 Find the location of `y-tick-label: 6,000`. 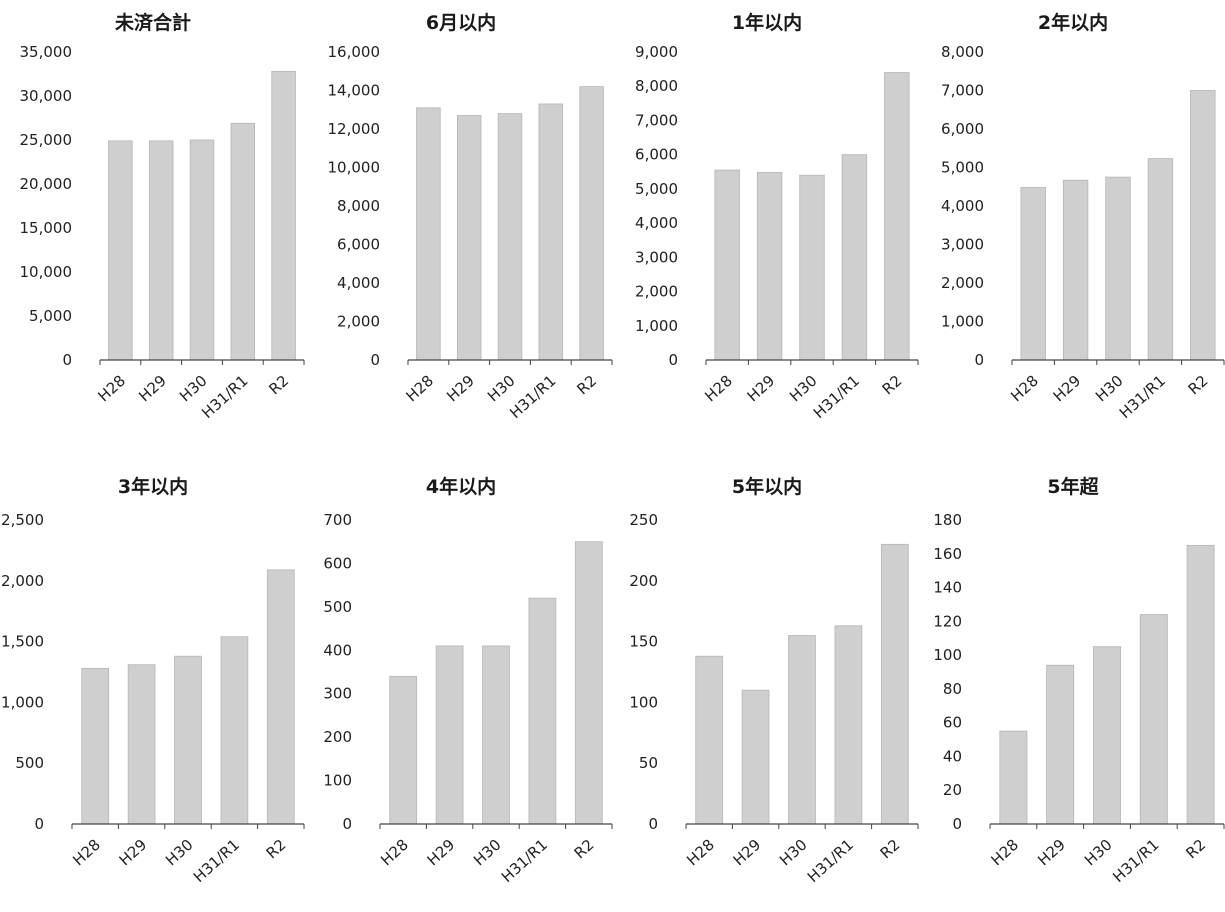

y-tick-label: 6,000 is located at coordinates (962, 129).